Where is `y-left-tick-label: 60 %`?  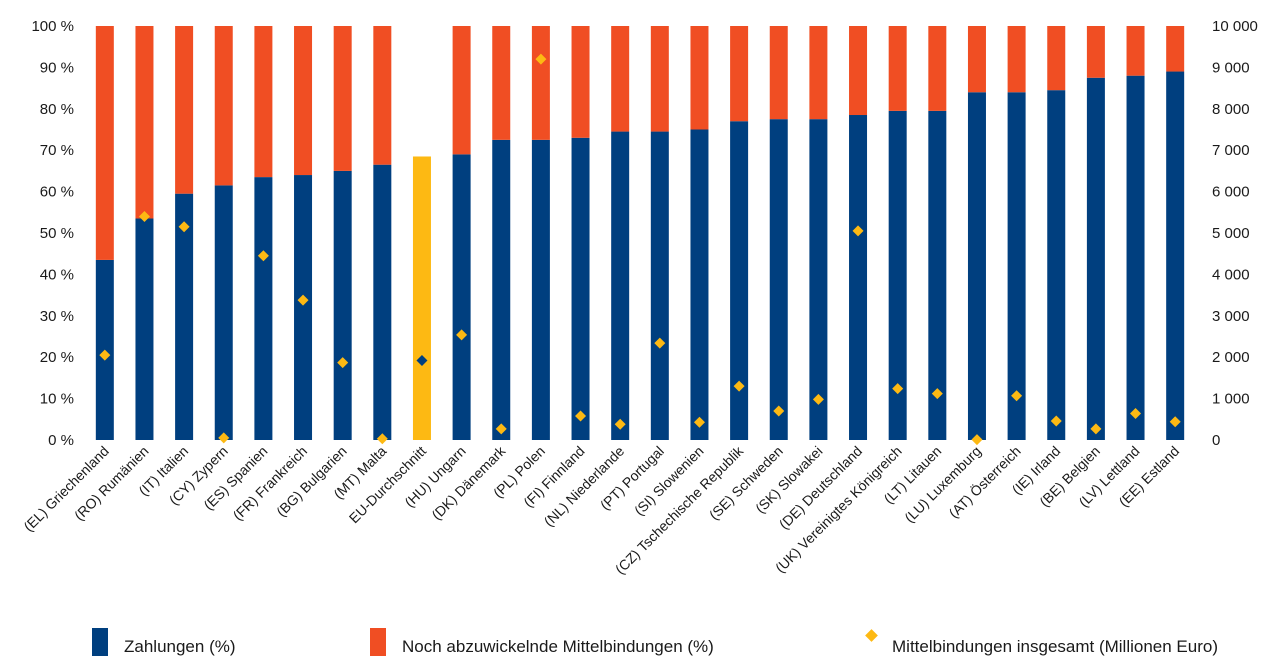 y-left-tick-label: 60 % is located at coordinates (57, 192).